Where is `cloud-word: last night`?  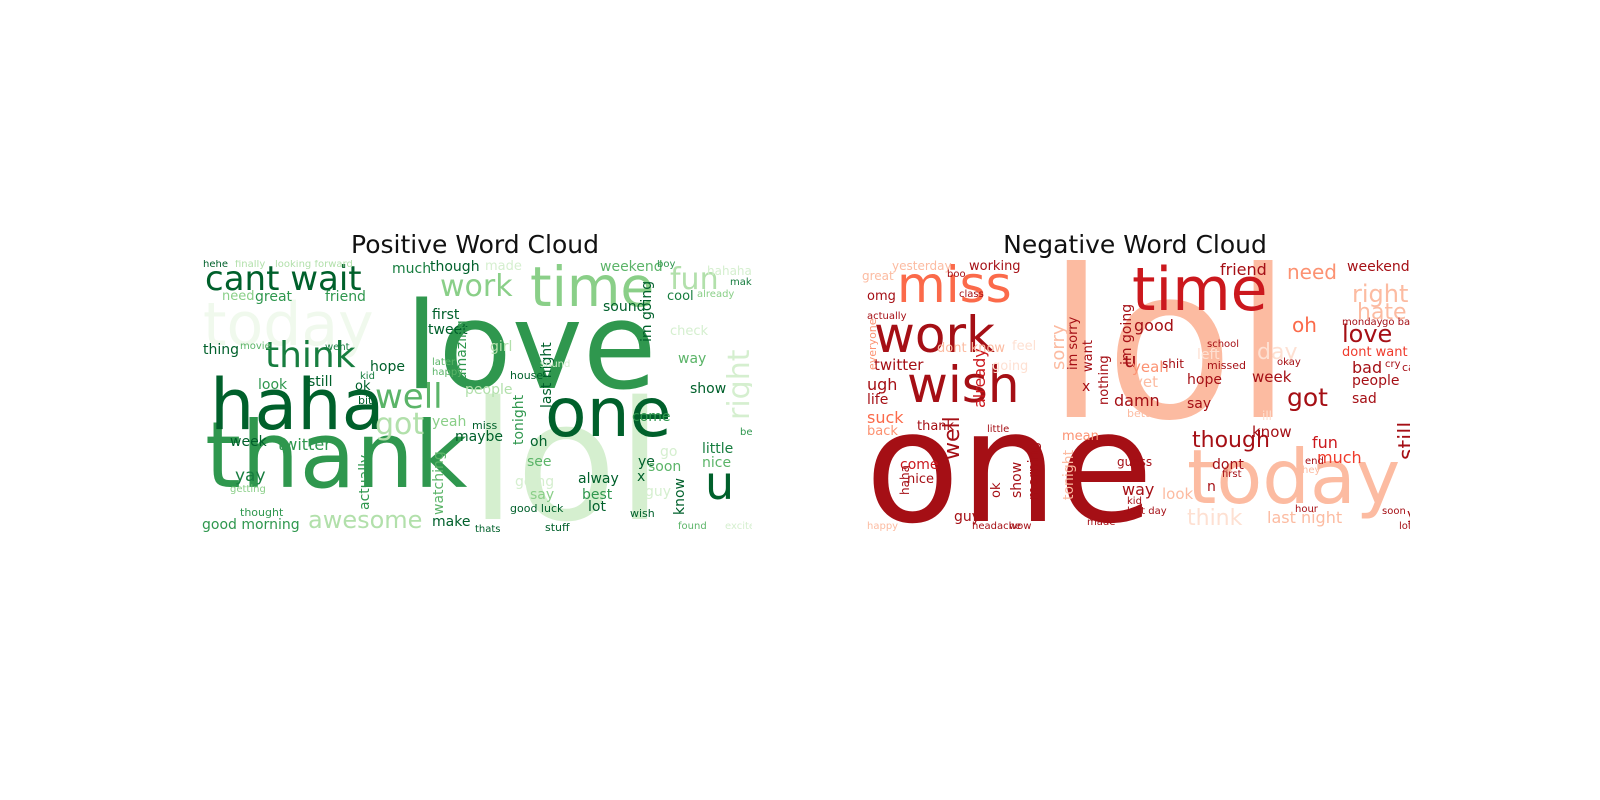
cloud-word: last night is located at coordinates (1305, 517).